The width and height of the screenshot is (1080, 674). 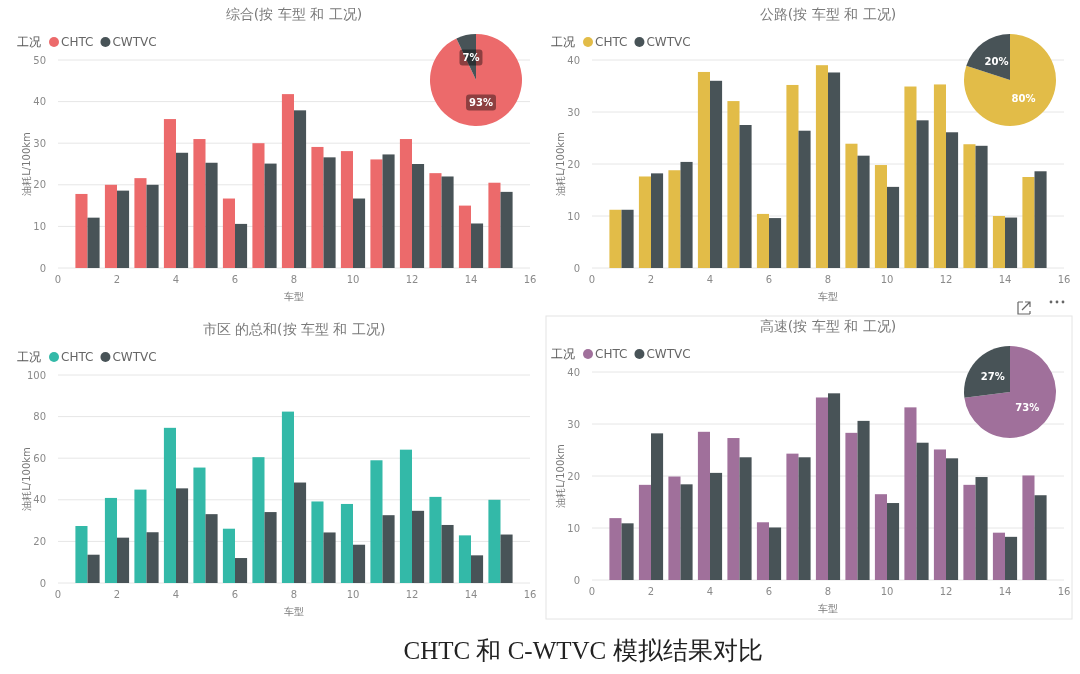 I want to click on chart-title: 高速(按 车型 和 工况), so click(x=828, y=326).